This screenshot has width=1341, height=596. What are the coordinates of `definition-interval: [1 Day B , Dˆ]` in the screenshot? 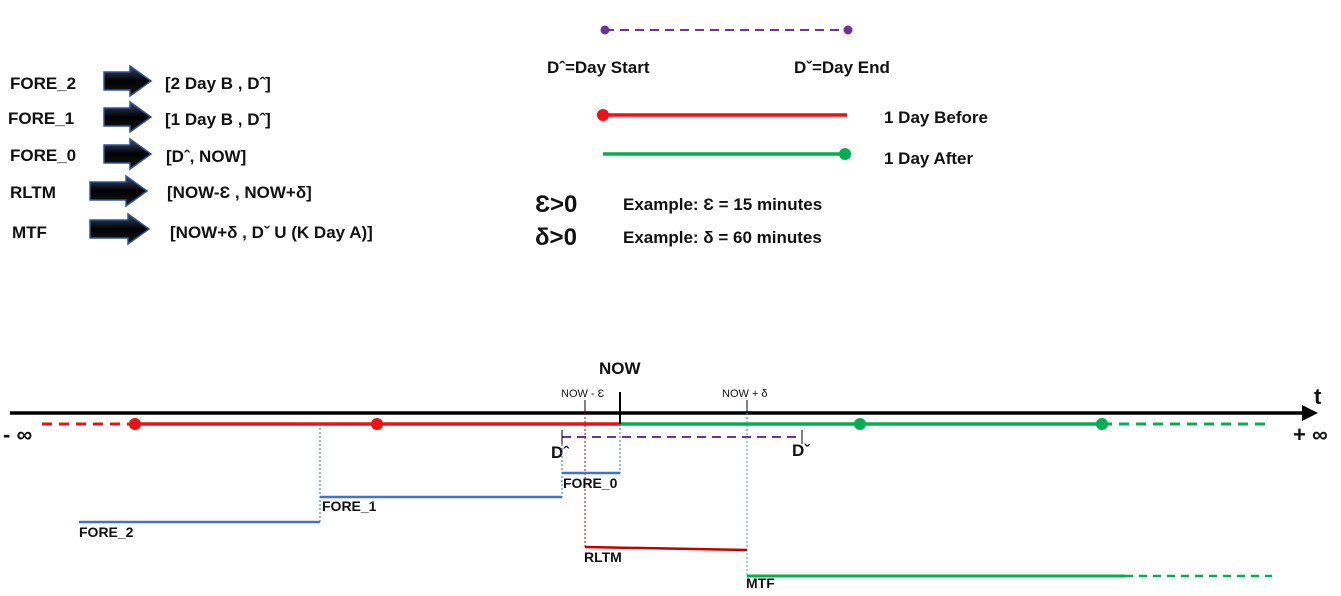 It's located at (218, 119).